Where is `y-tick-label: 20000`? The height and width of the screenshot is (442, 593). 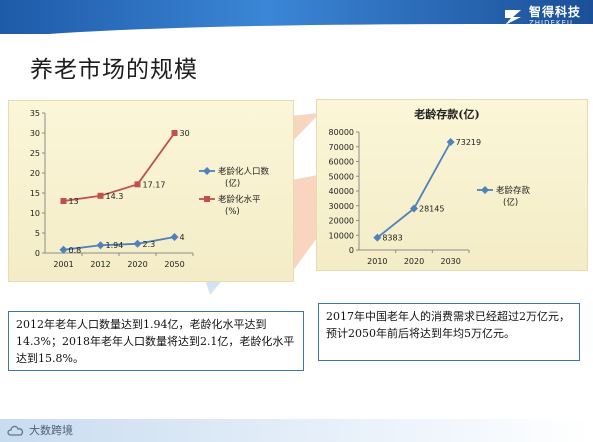
y-tick-label: 20000 is located at coordinates (341, 221).